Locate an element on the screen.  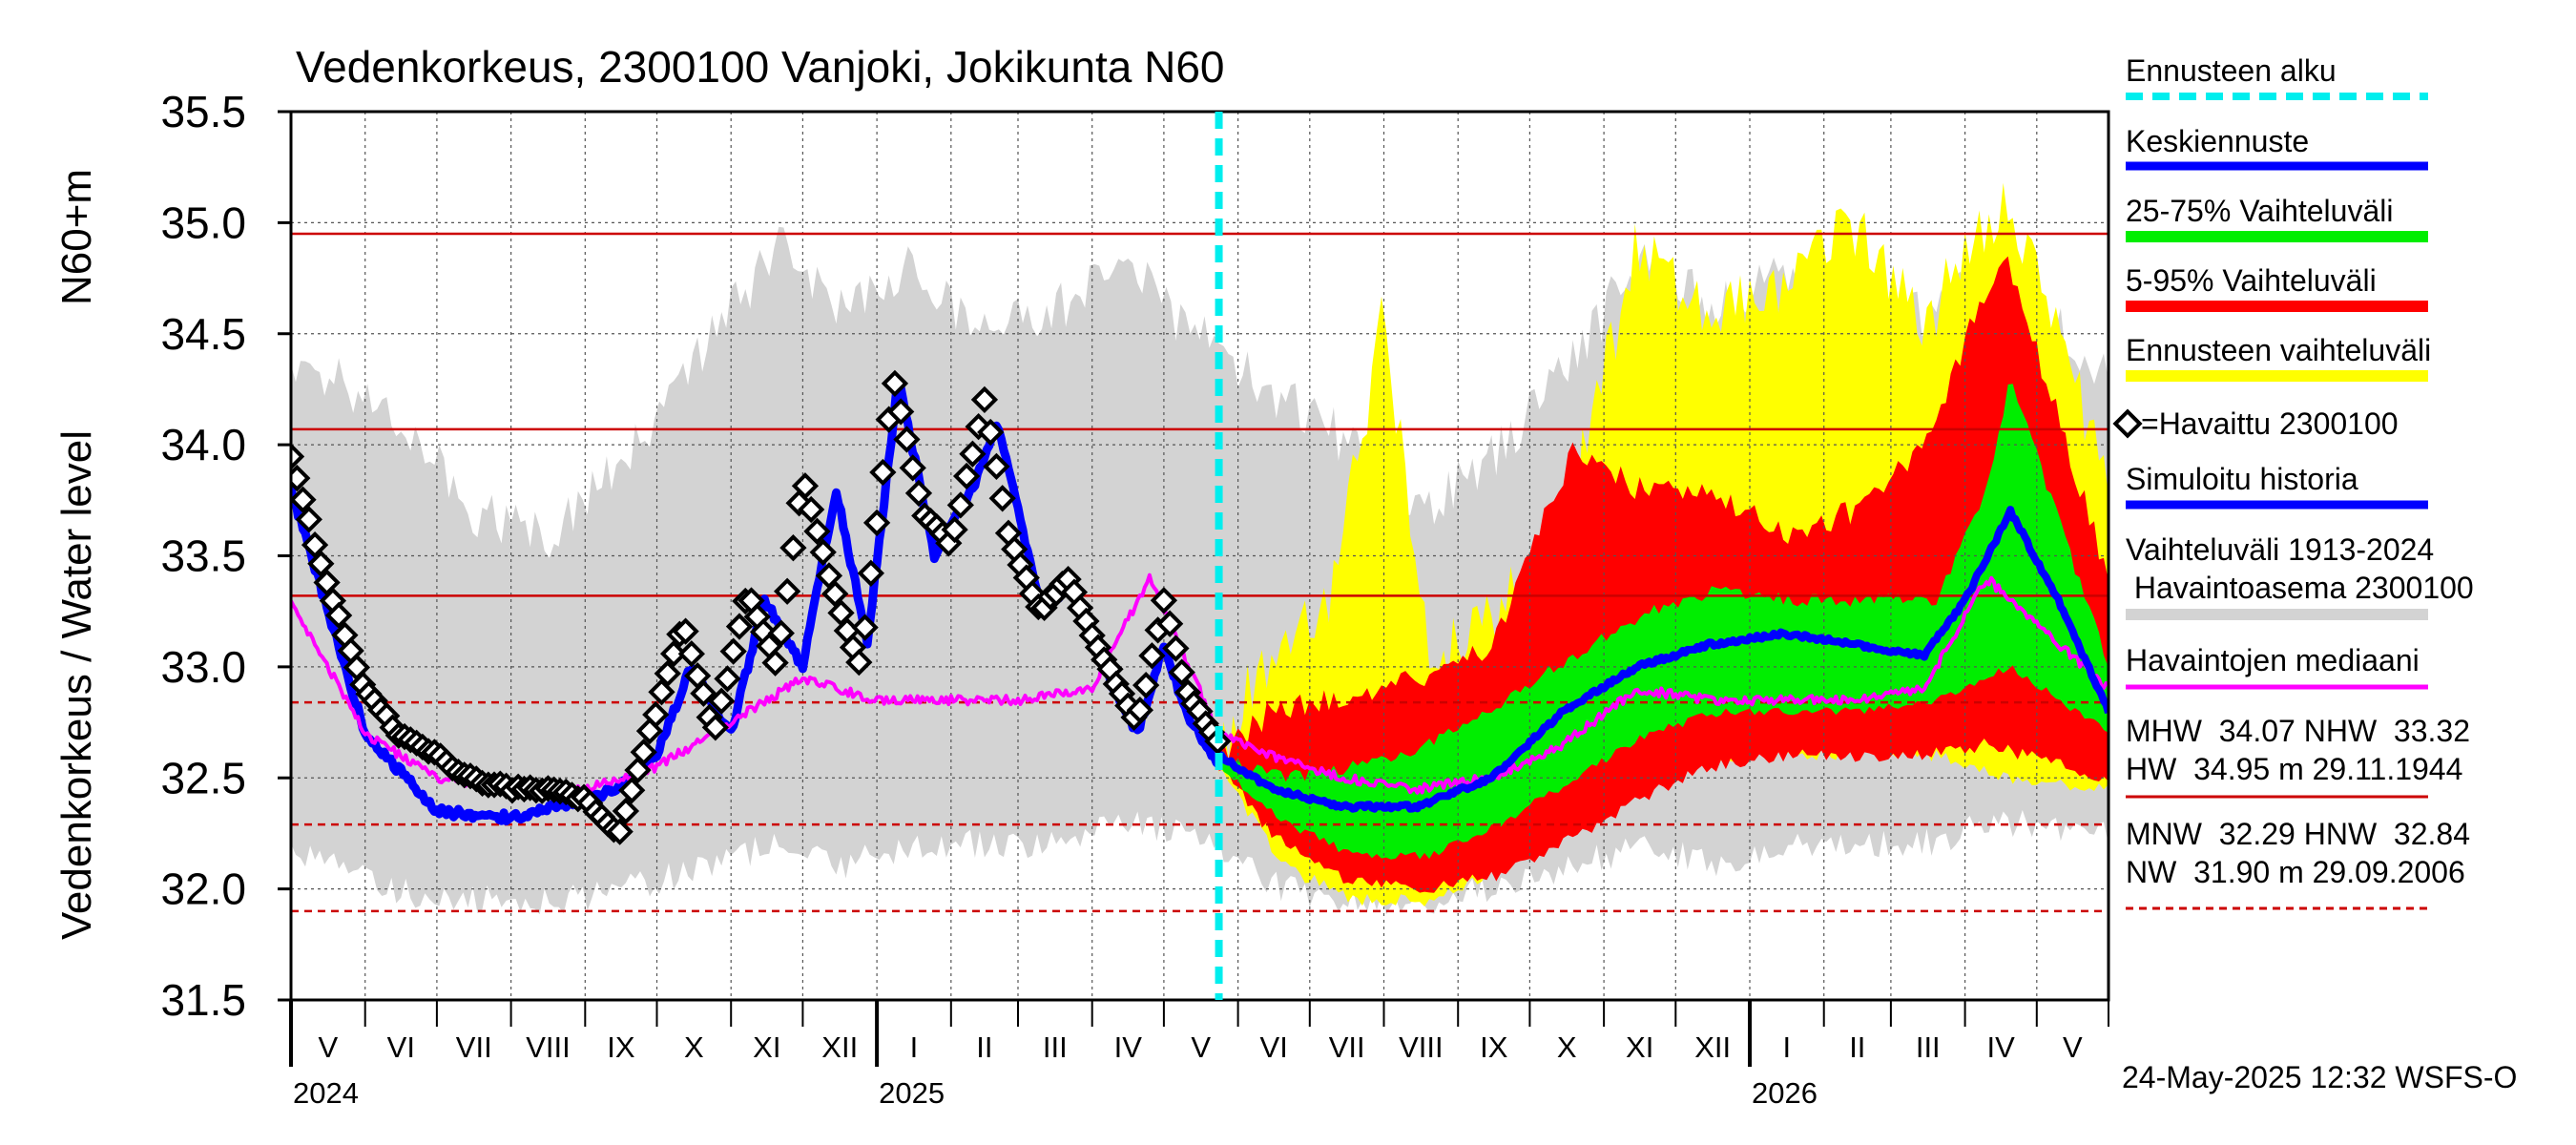
legend-hist-range-label-2: Havaintoasema 2300100 is located at coordinates (2300, 588).